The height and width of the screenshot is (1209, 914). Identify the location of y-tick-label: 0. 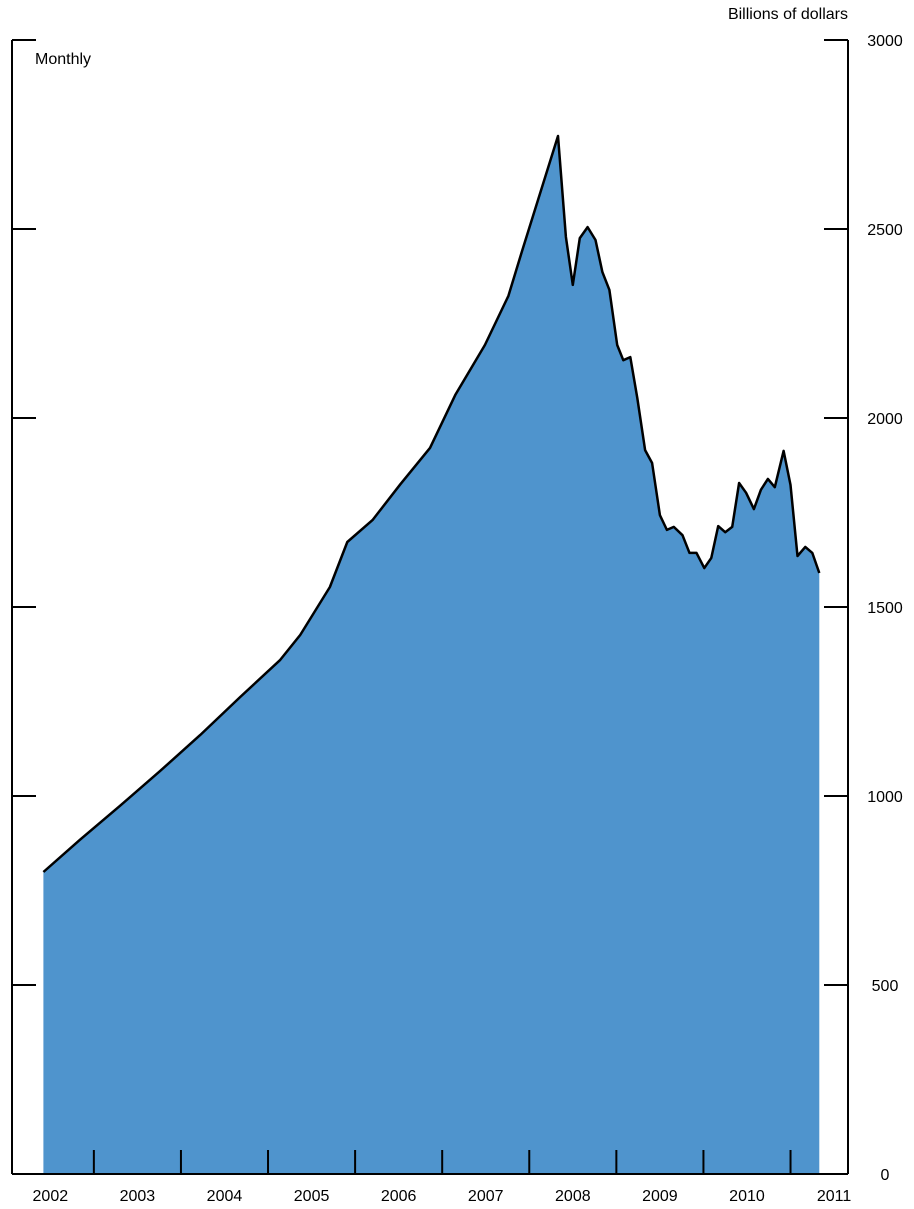
(885, 1175).